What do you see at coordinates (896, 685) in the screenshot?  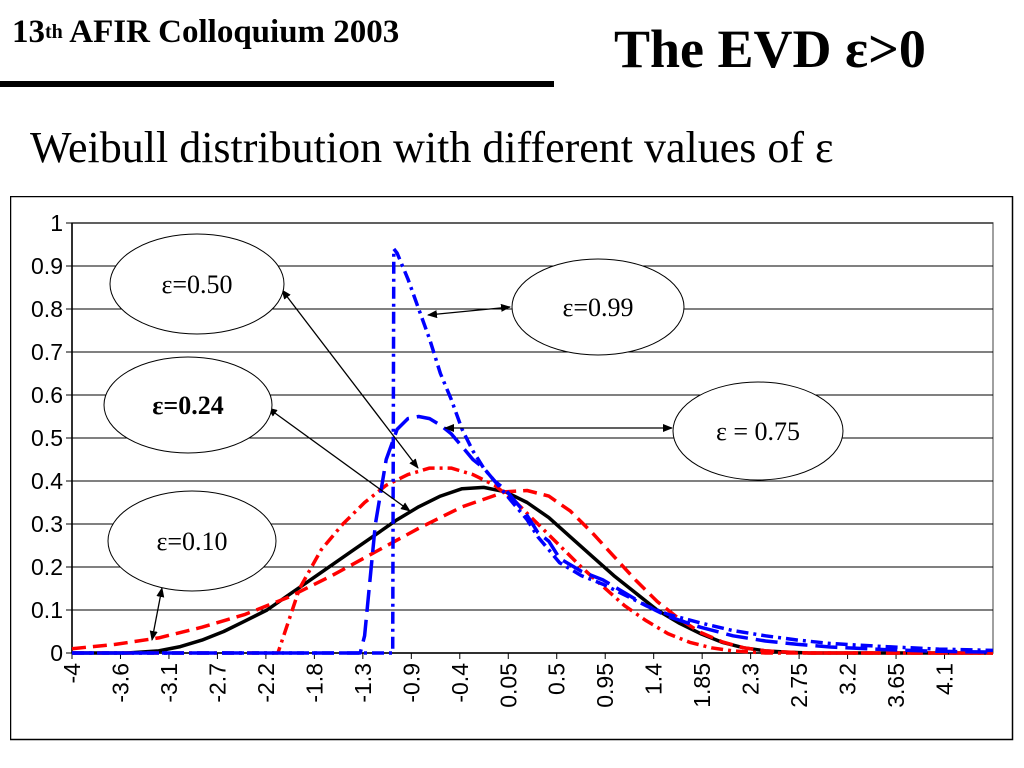 I see `x-tick-label: 3.65` at bounding box center [896, 685].